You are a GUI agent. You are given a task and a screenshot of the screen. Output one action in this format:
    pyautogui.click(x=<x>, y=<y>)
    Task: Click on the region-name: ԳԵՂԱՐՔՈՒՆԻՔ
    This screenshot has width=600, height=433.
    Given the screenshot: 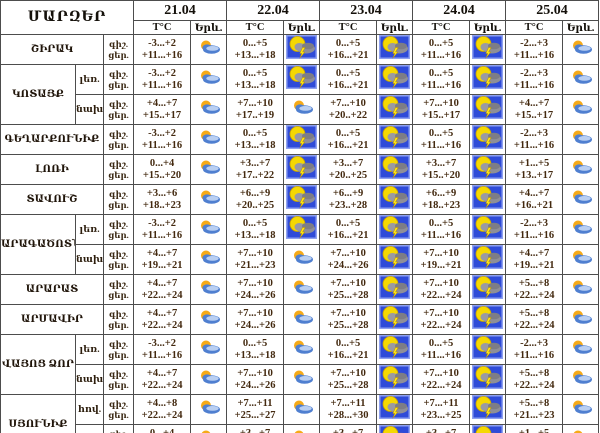 What is the action you would take?
    pyautogui.click(x=52, y=139)
    